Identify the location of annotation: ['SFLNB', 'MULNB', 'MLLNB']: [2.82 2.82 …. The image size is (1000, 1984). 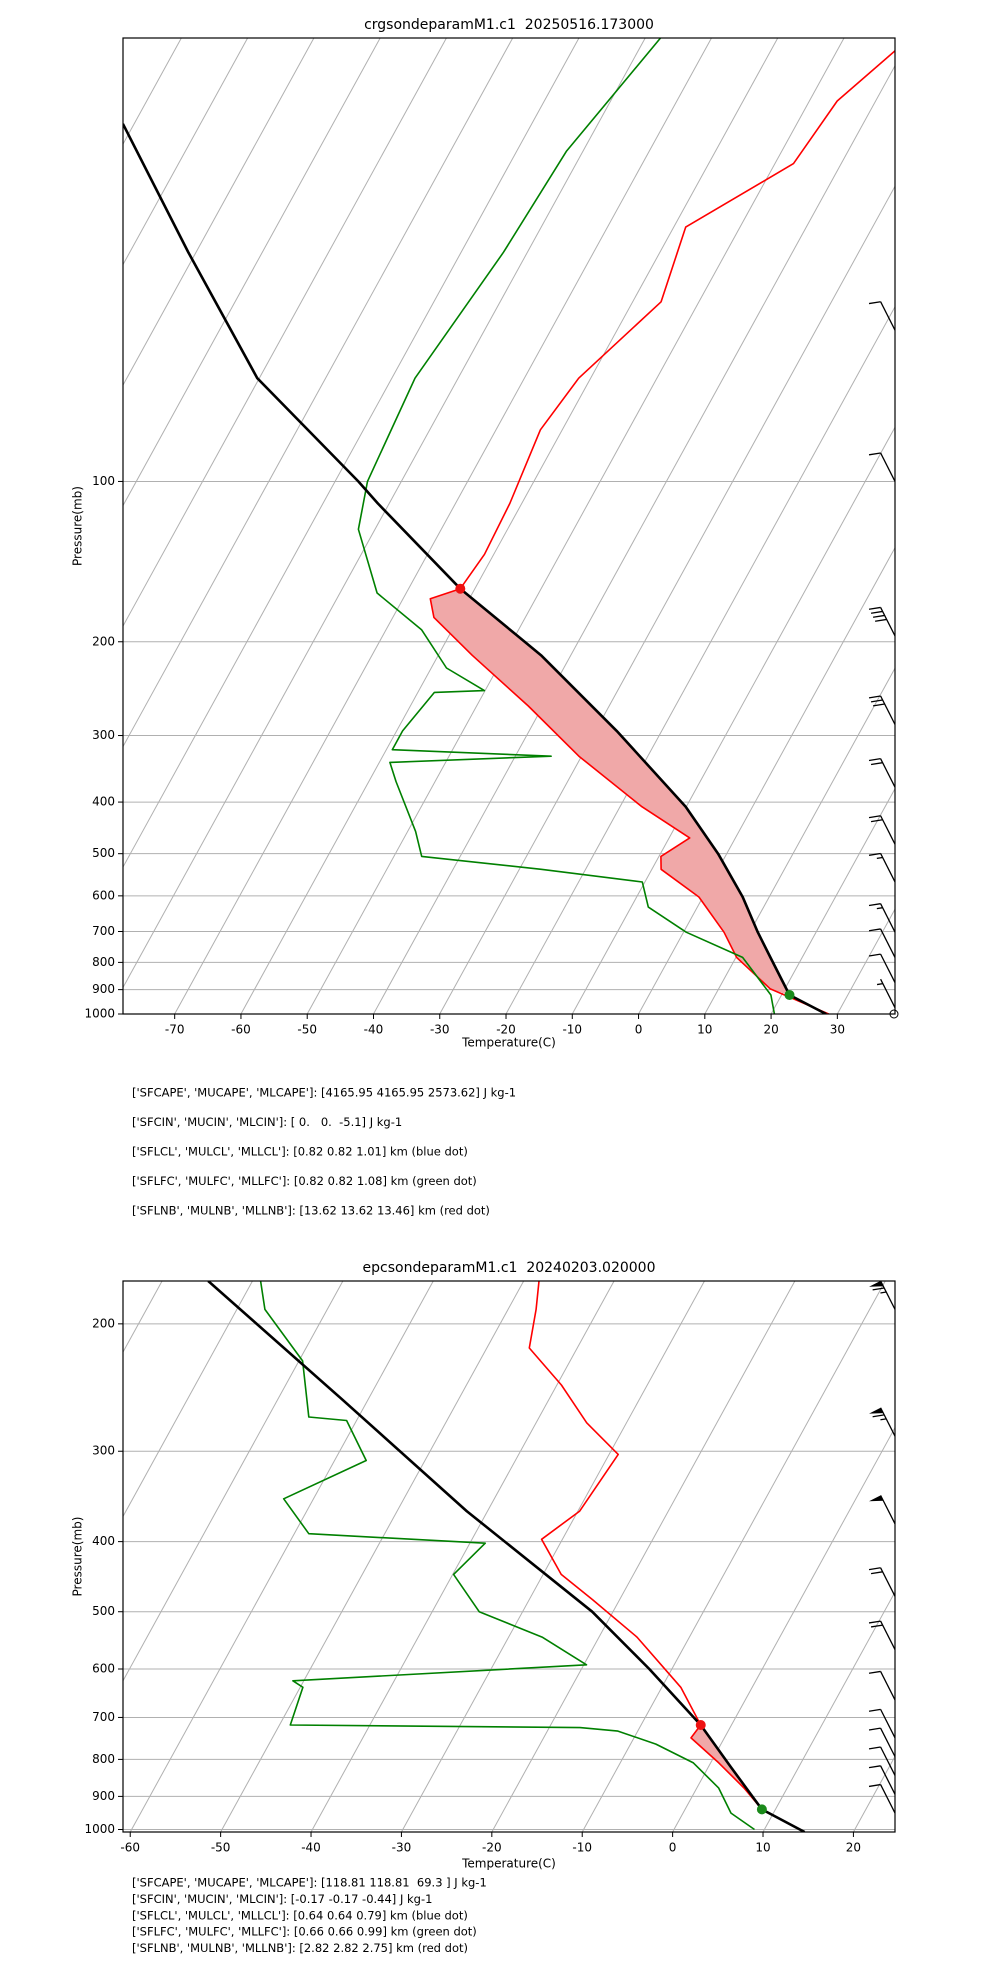
(300, 1948).